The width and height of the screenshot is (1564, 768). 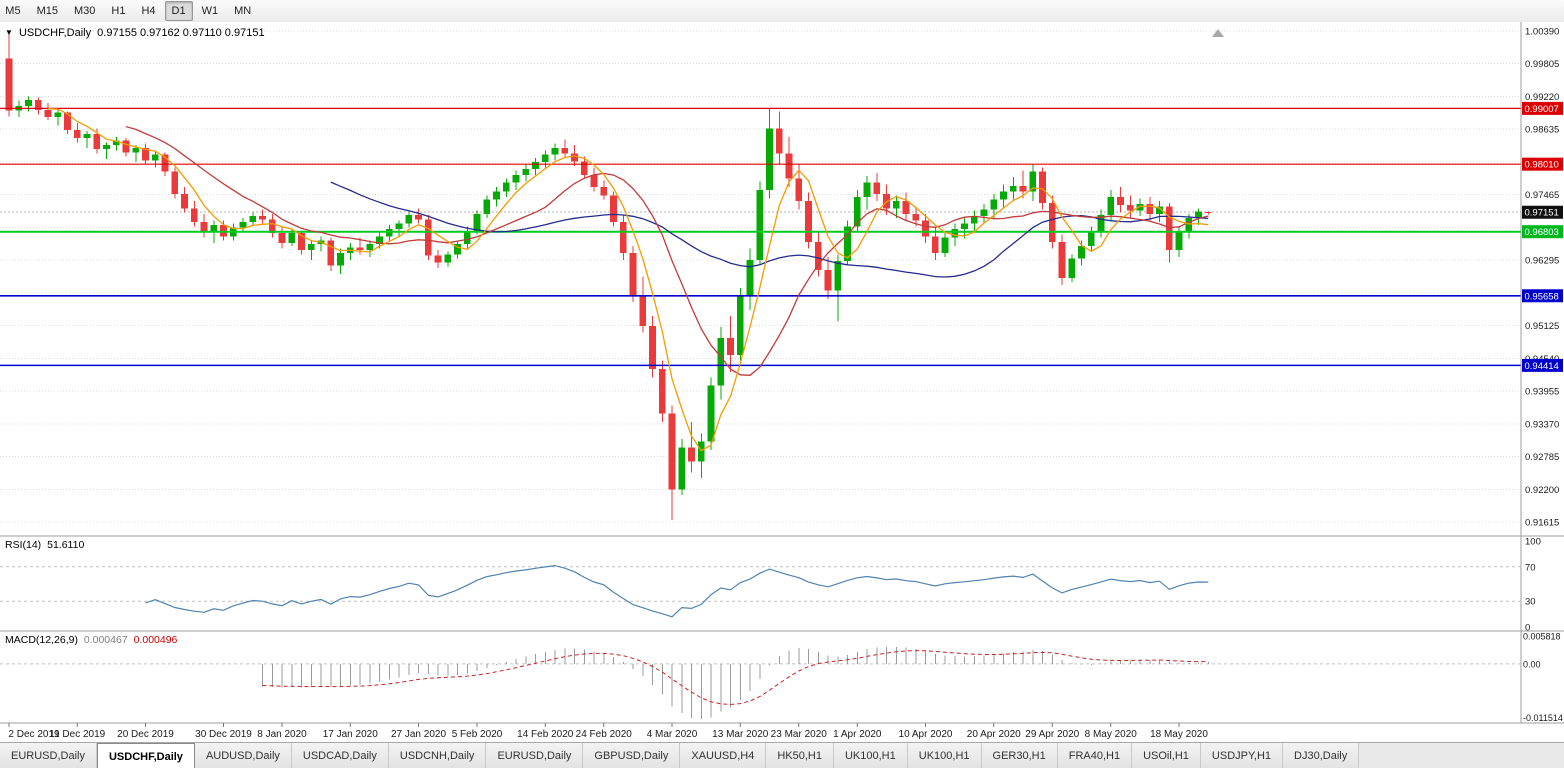 What do you see at coordinates (1533, 542) in the screenshot?
I see `rsi-scale-label: 100` at bounding box center [1533, 542].